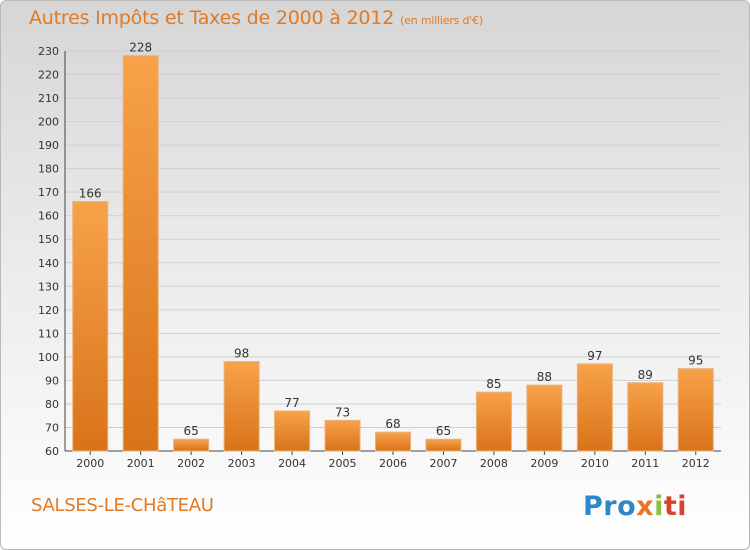 The image size is (750, 550). Describe the element at coordinates (291, 403) in the screenshot. I see `bar-value-label: 77` at that location.